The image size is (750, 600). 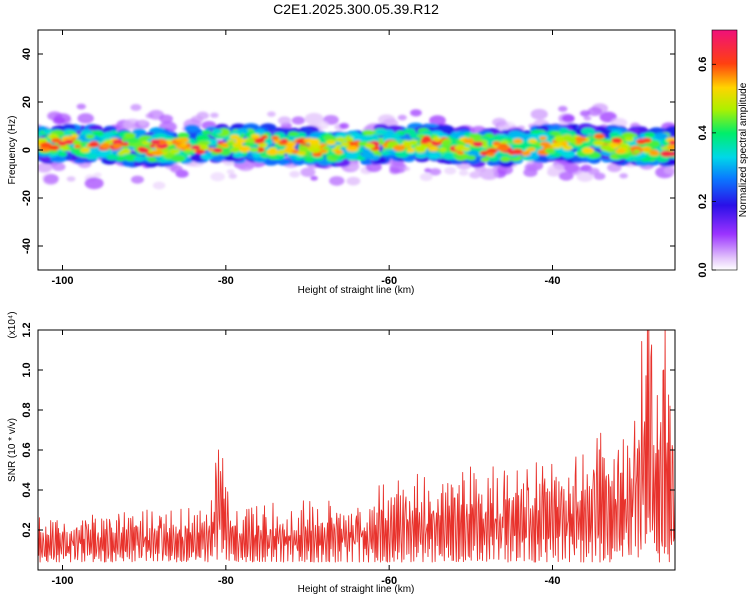 I want to click on spectrogram-y-tick-label: -20, so click(x=27, y=198).